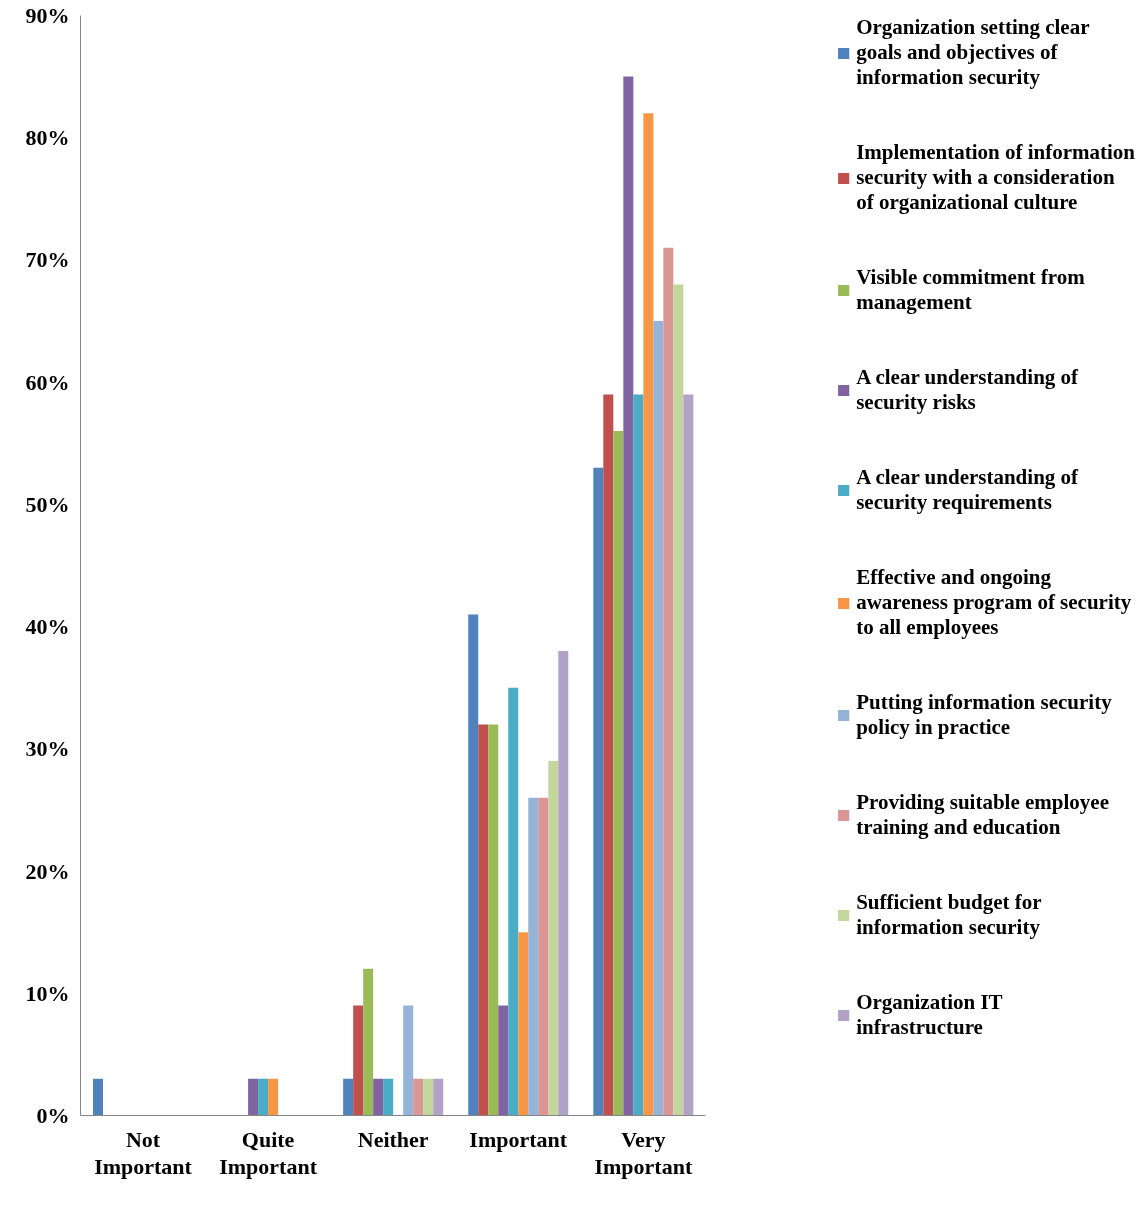 The image size is (1145, 1210). Describe the element at coordinates (268, 1152) in the screenshot. I see `x-tick-label: Quite Important` at that location.